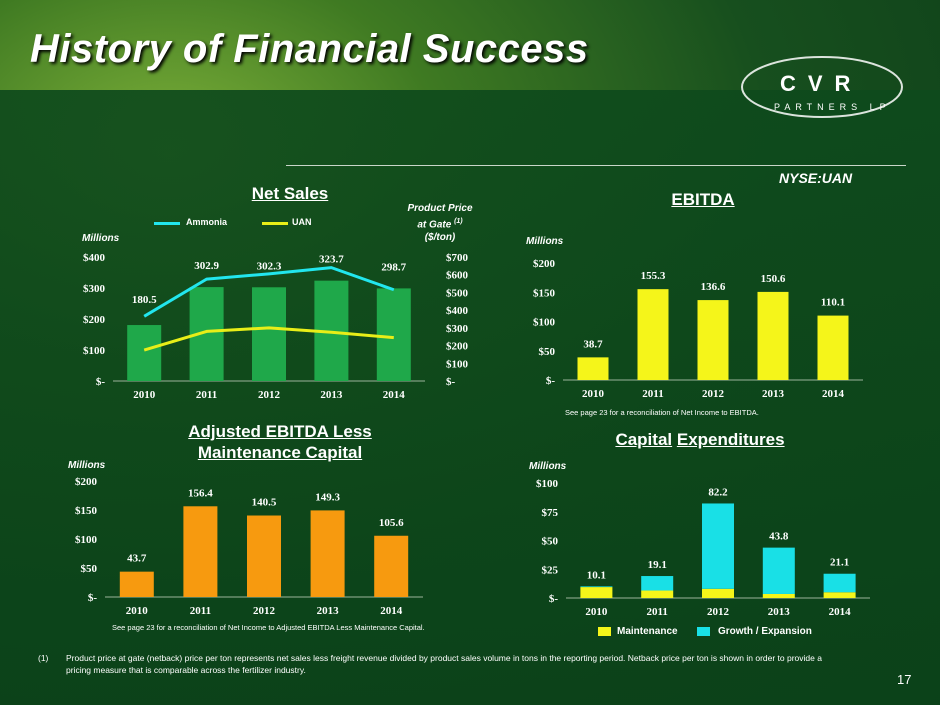  I want to click on capex-ytick-label: $-, so click(554, 599).